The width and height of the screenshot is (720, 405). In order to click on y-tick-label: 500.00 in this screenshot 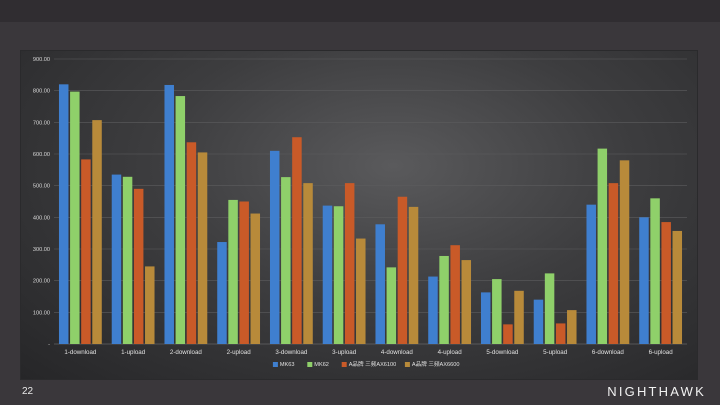, I will do `click(41, 187)`.